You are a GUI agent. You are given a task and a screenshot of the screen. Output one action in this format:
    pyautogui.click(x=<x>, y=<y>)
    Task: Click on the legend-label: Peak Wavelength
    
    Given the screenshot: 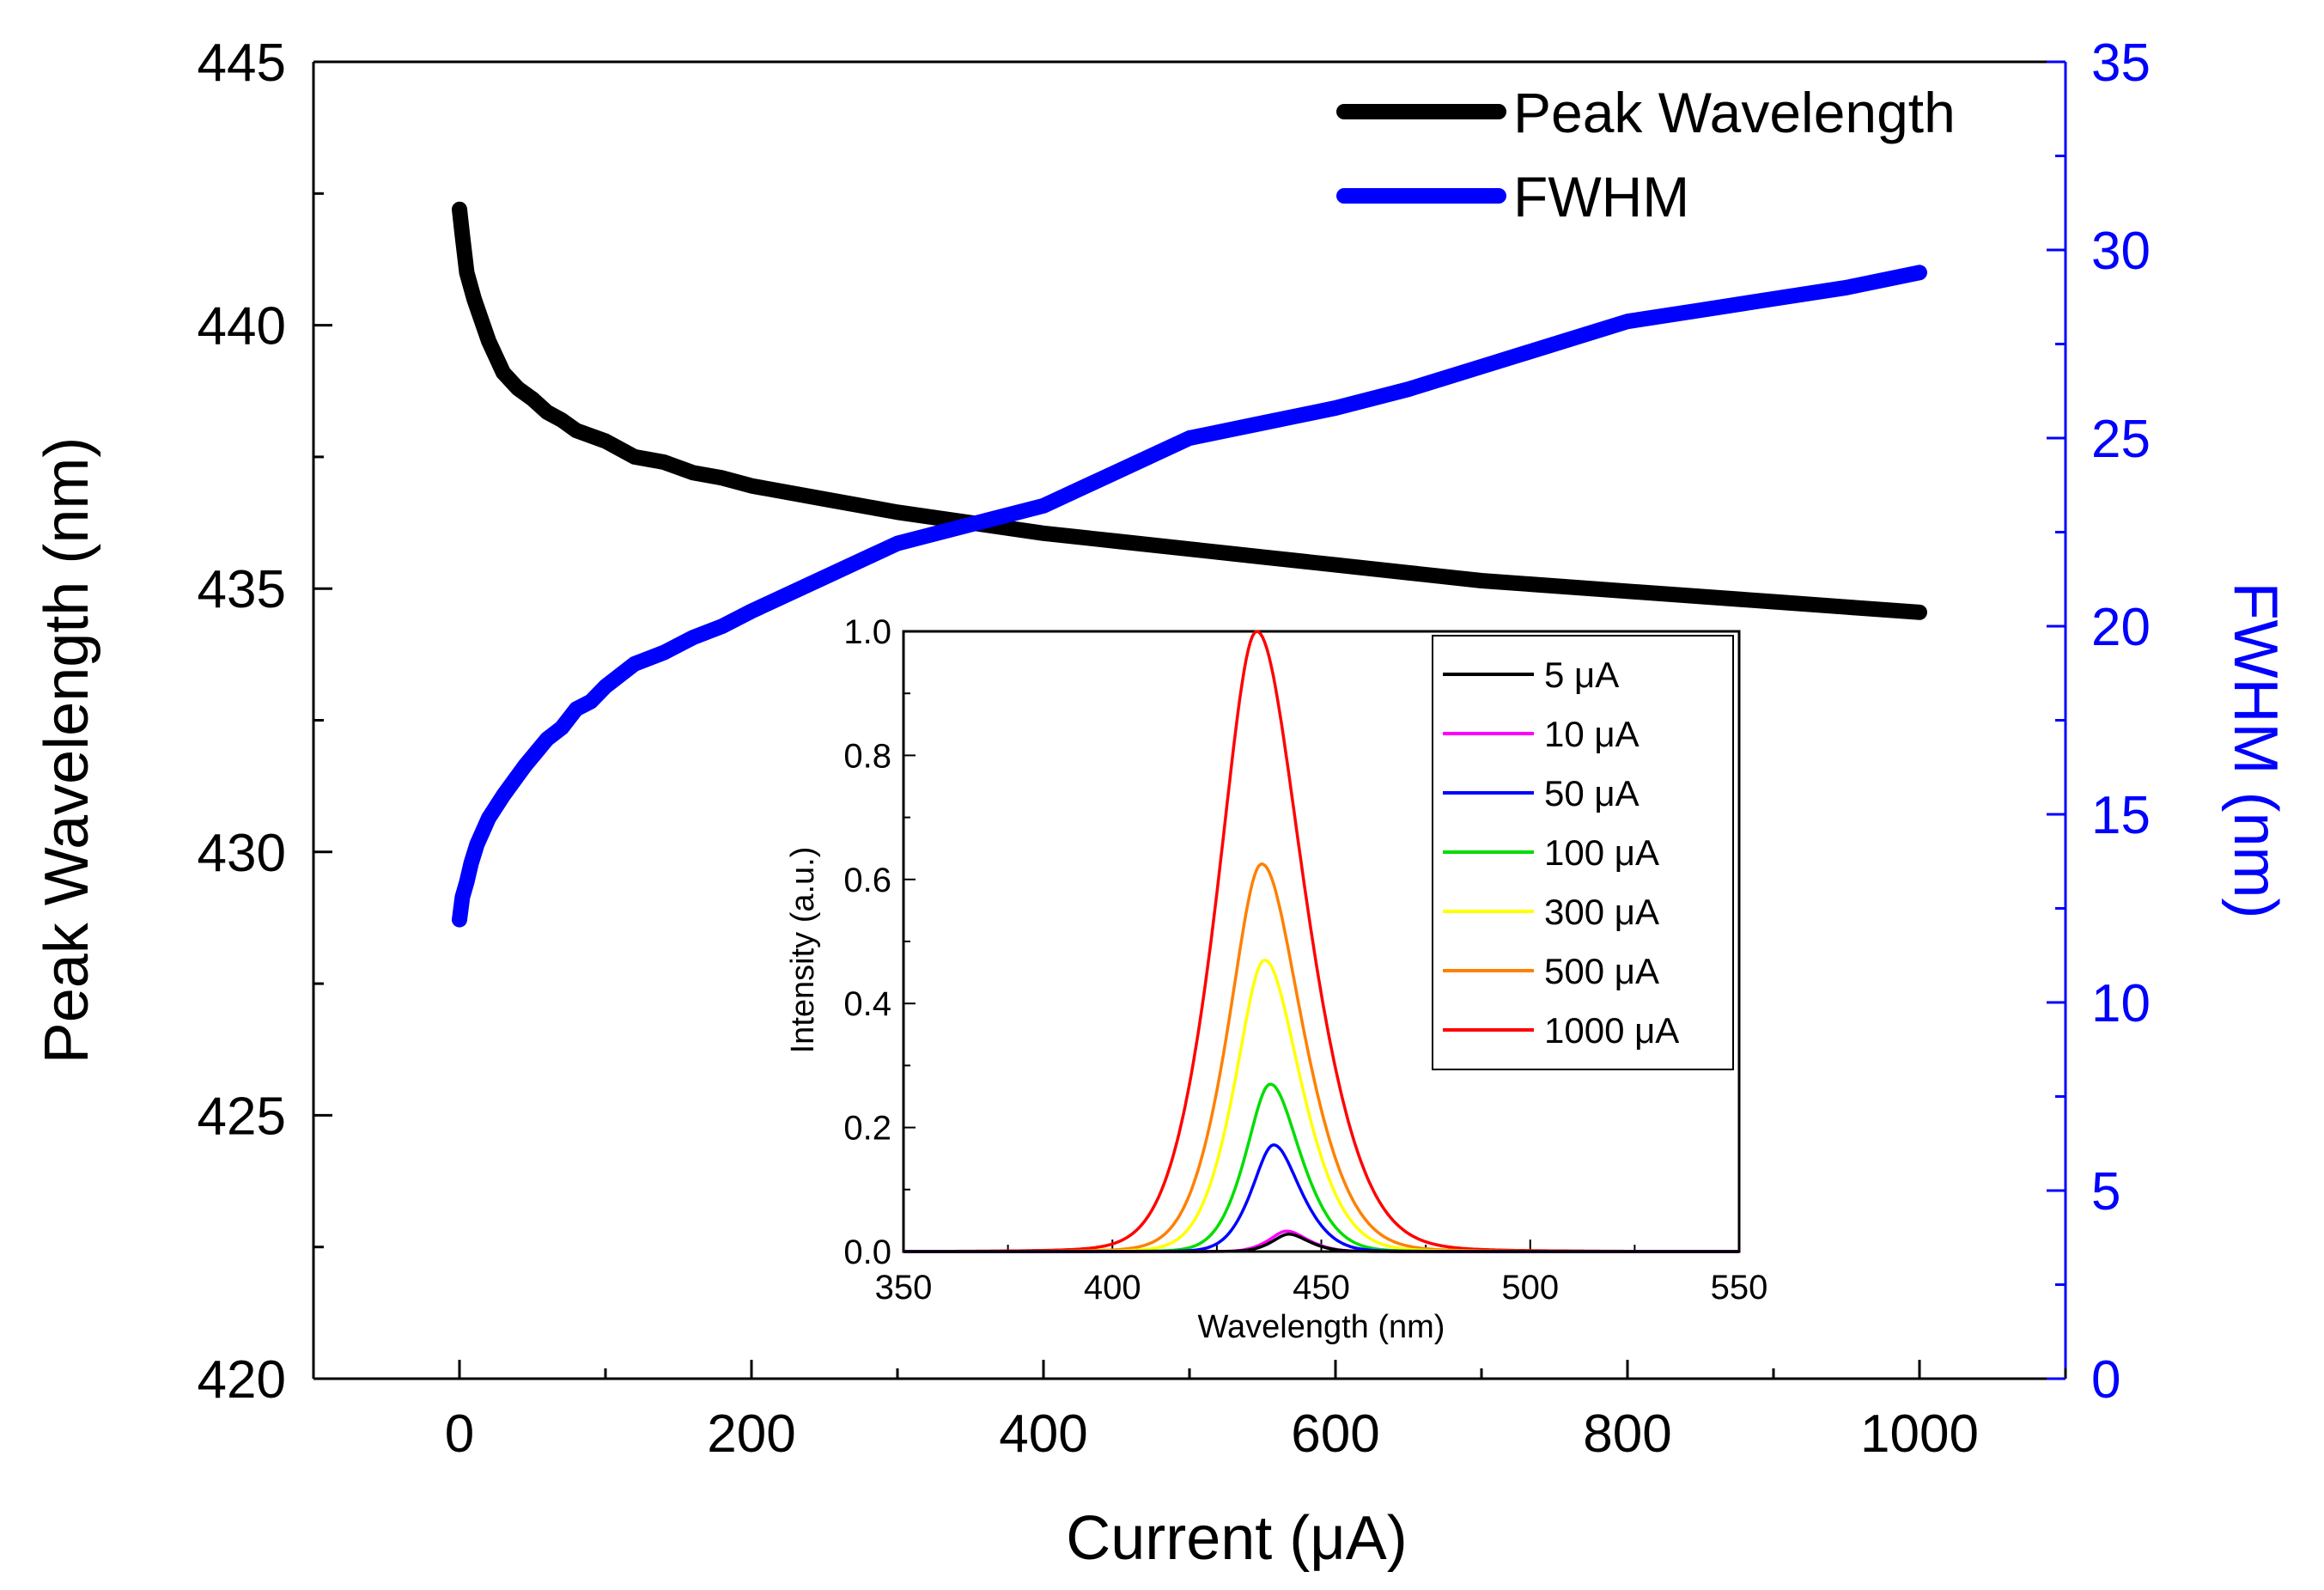 What is the action you would take?
    pyautogui.click(x=1735, y=113)
    